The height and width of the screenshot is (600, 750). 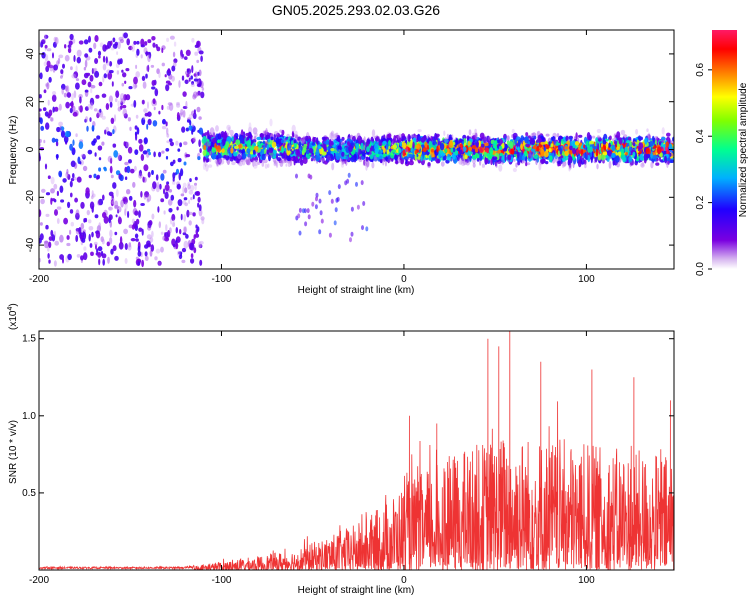 I want to click on colorbar-tick-label: 0.4, so click(x=700, y=136).